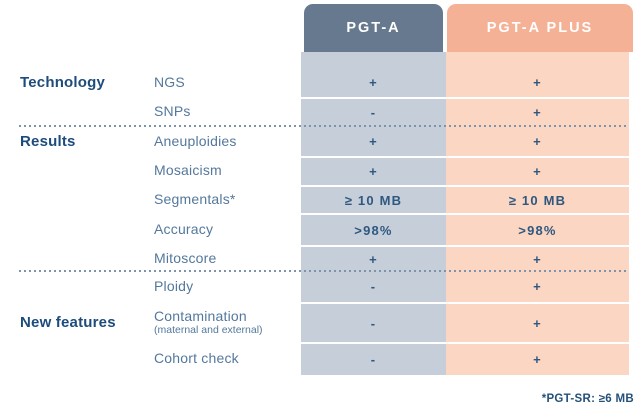 This screenshot has width=640, height=414. Describe the element at coordinates (373, 229) in the screenshot. I see `value-cell-pgta: >98%` at that location.